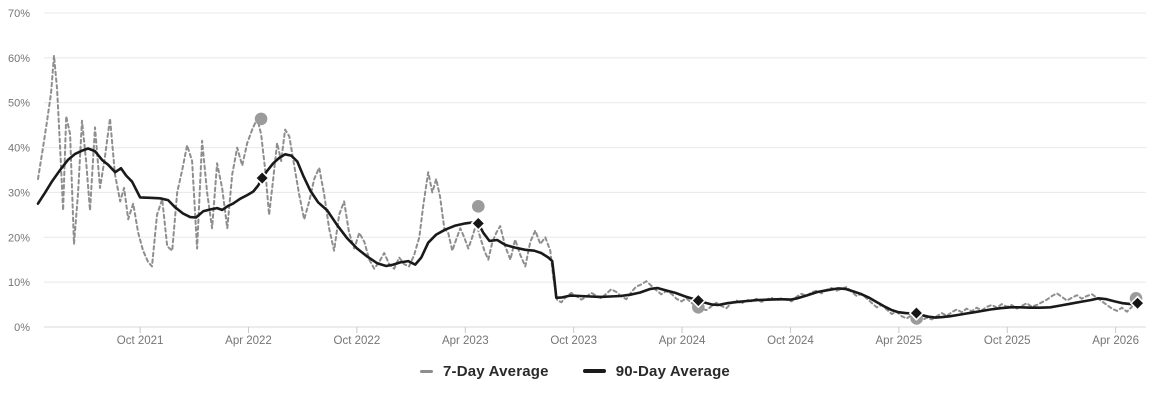 This screenshot has width=1150, height=401. I want to click on y-tick-label: 60%, so click(19, 59).